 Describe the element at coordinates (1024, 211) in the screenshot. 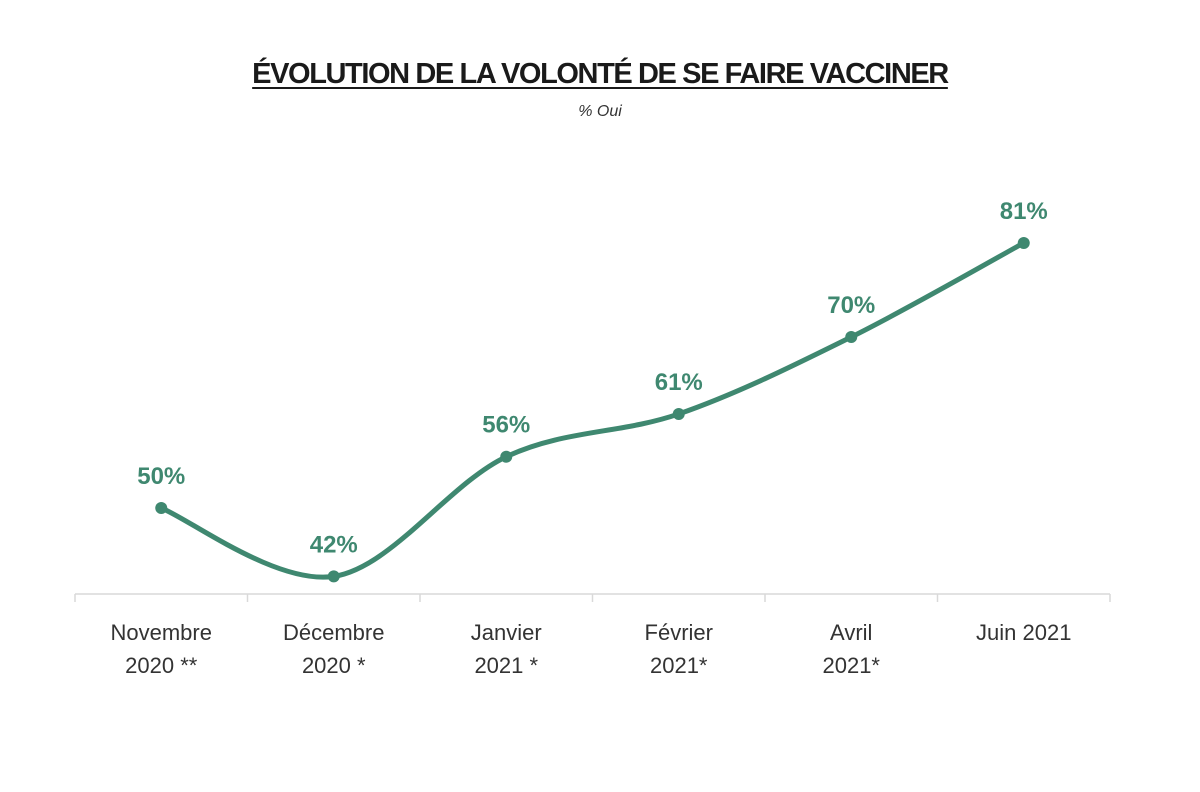

I see `data-label-6: 81%` at that location.